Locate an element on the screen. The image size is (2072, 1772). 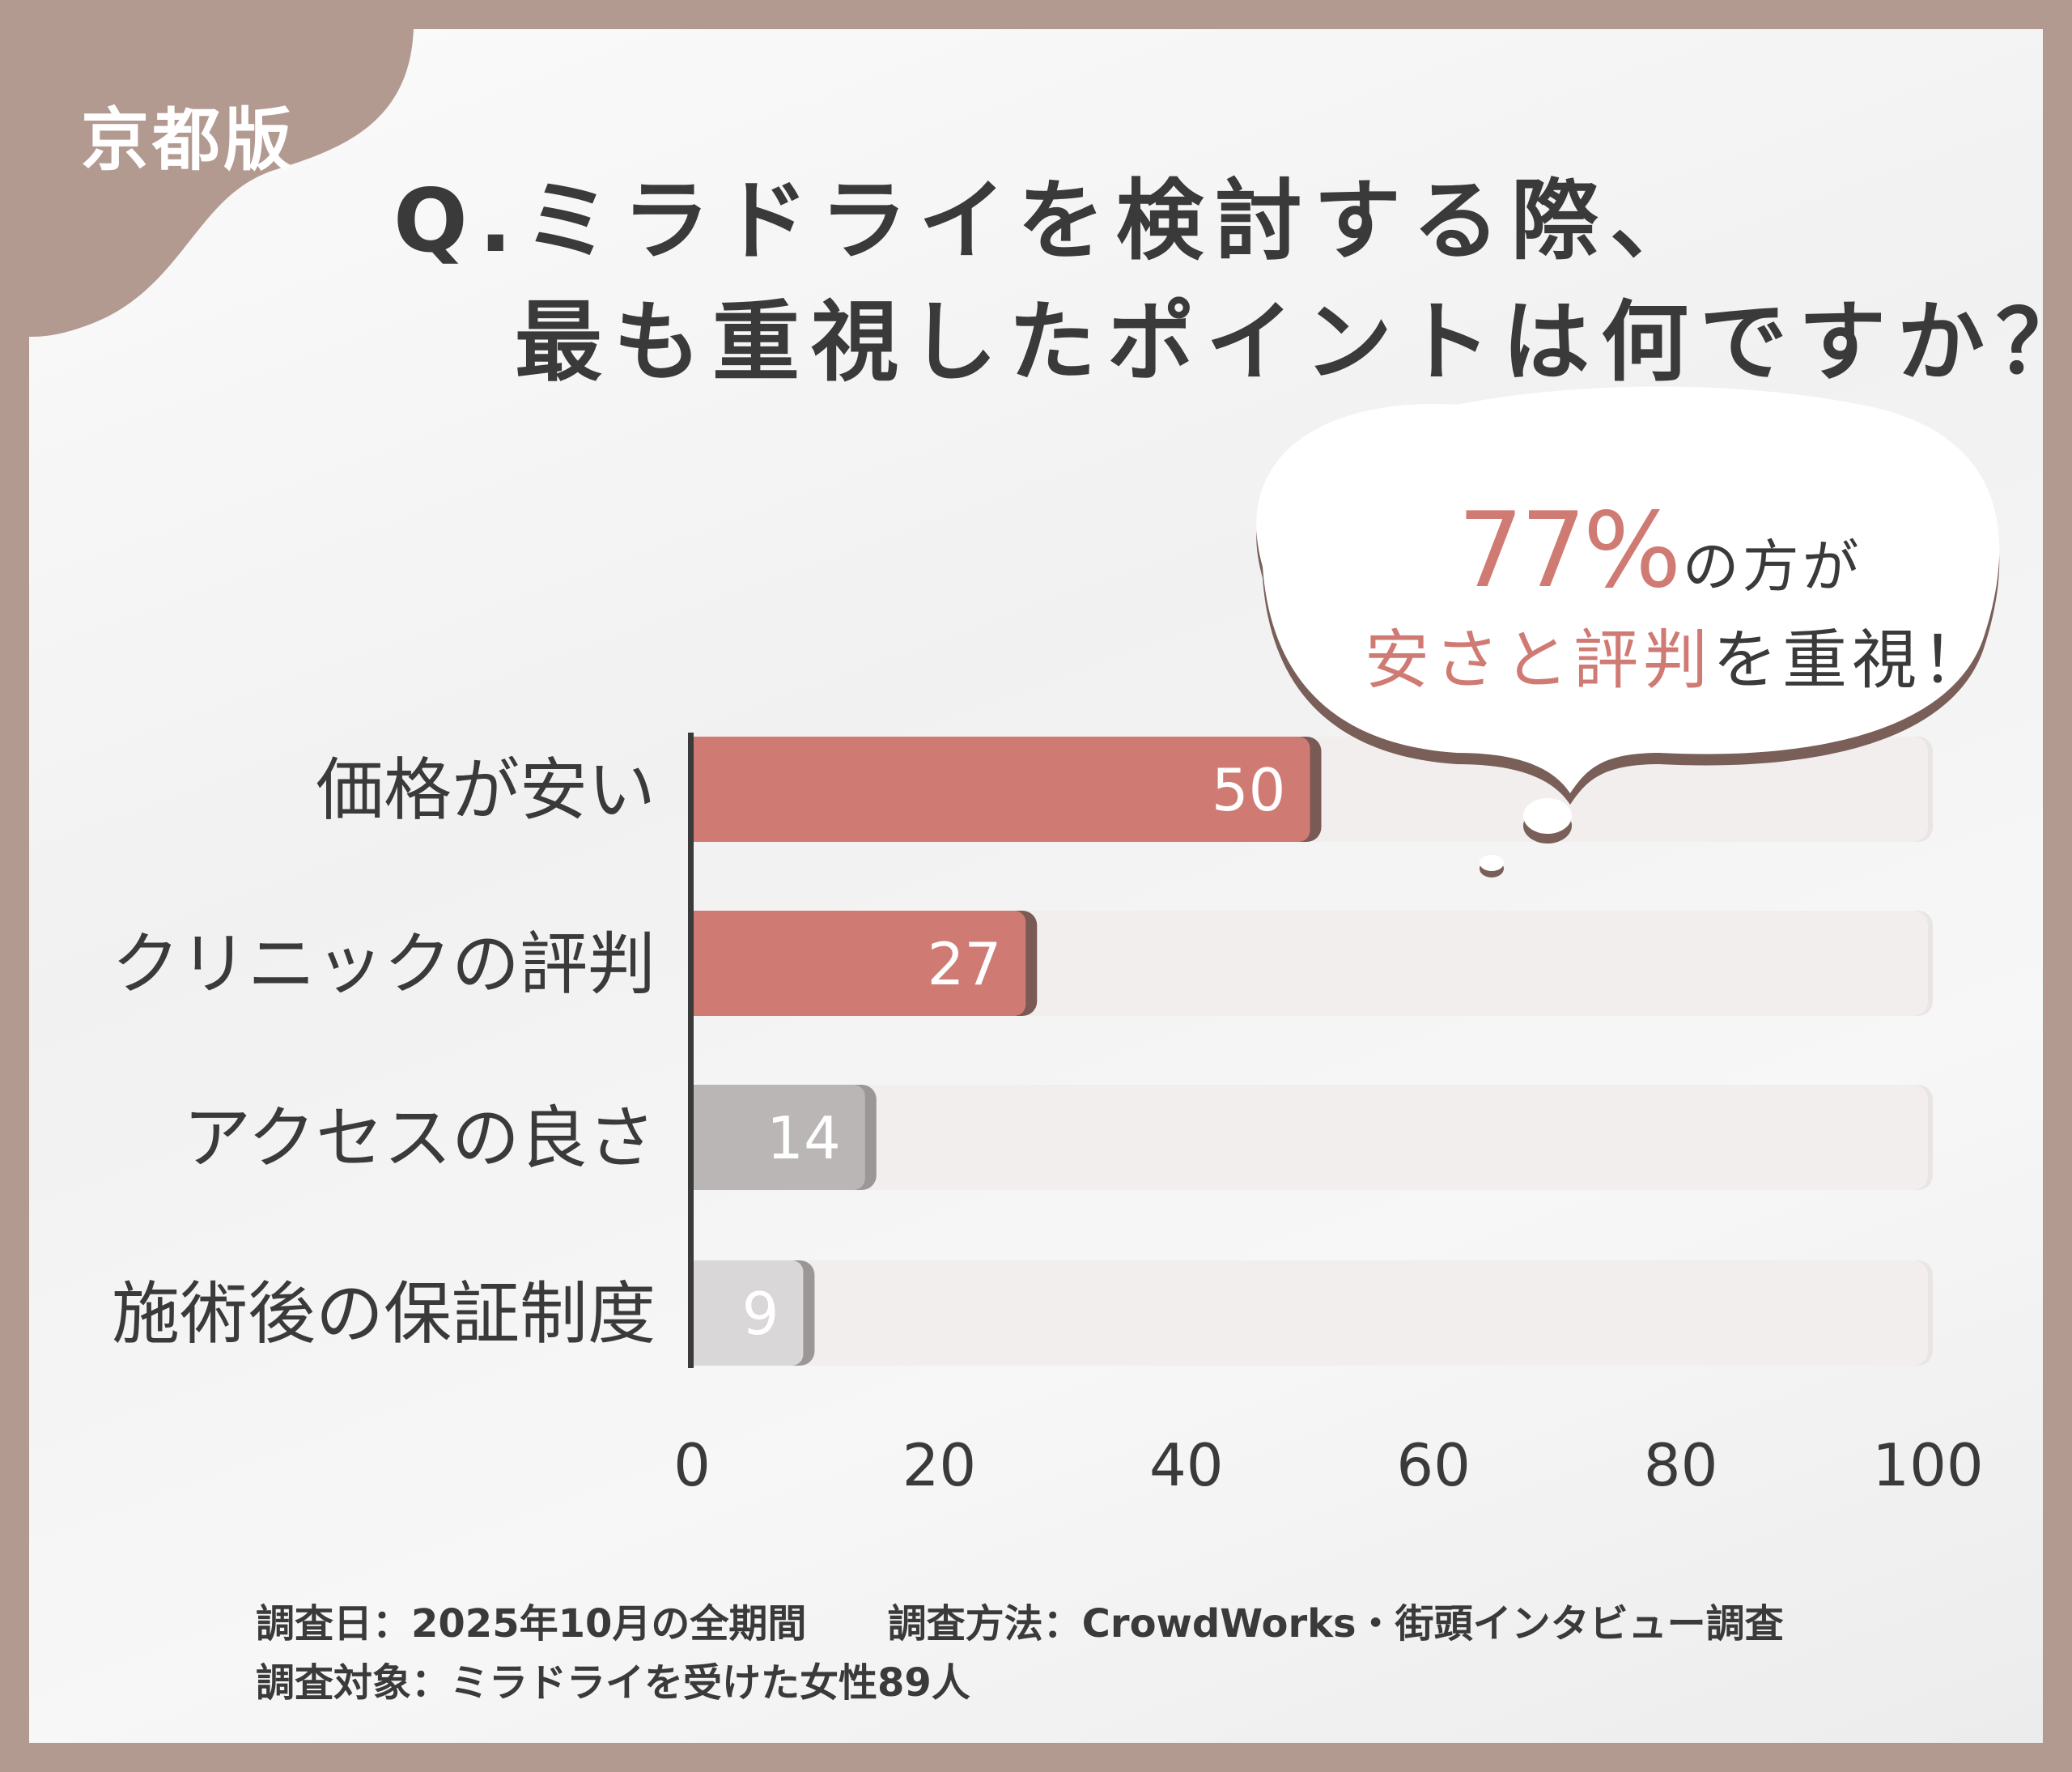
question-title-line2: 最も重視したポイントは何ですか？ is located at coordinates (1279, 342).